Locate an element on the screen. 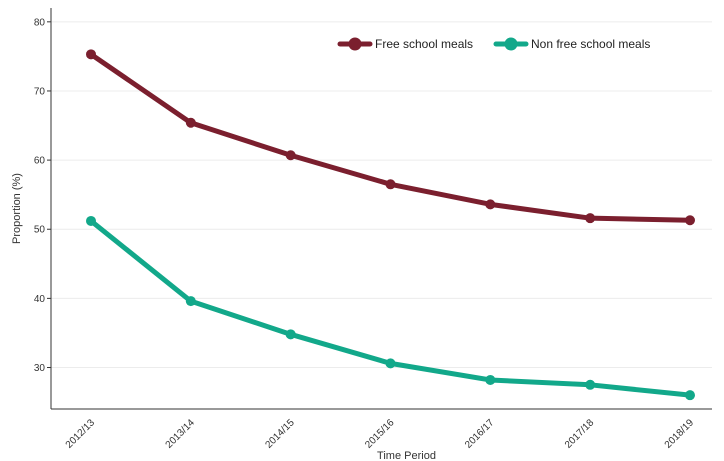 This screenshot has width=724, height=461. legend-item: Free school meals is located at coordinates (405, 44).